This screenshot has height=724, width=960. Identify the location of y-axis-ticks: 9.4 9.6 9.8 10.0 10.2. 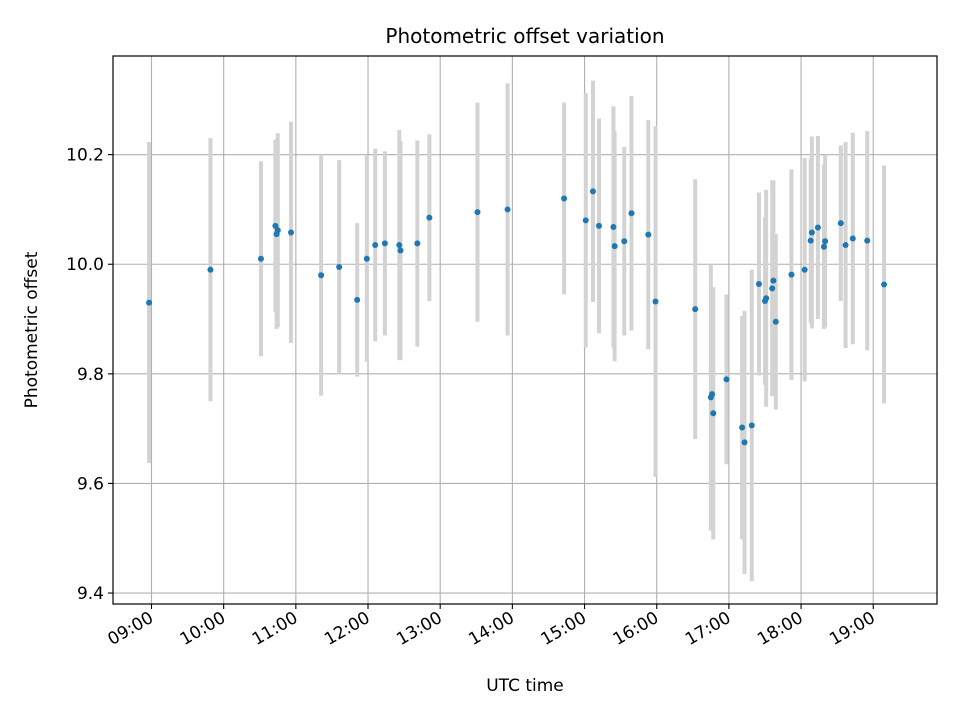
(89, 375).